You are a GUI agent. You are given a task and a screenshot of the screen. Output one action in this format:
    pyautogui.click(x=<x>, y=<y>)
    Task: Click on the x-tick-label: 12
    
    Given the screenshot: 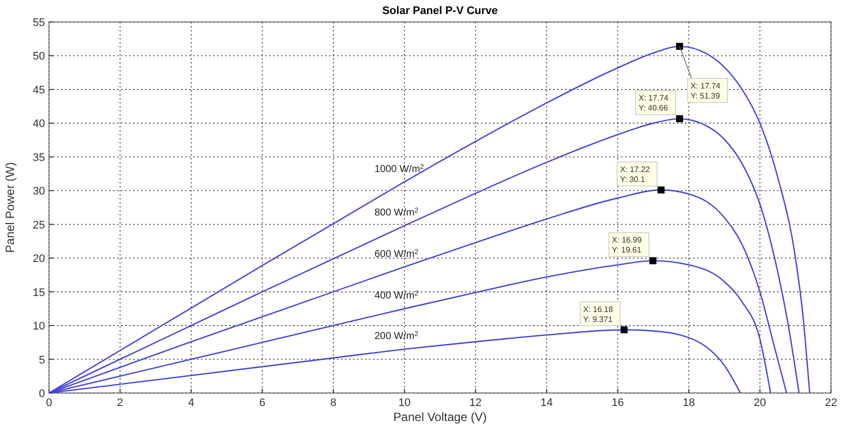 What is the action you would take?
    pyautogui.click(x=475, y=403)
    